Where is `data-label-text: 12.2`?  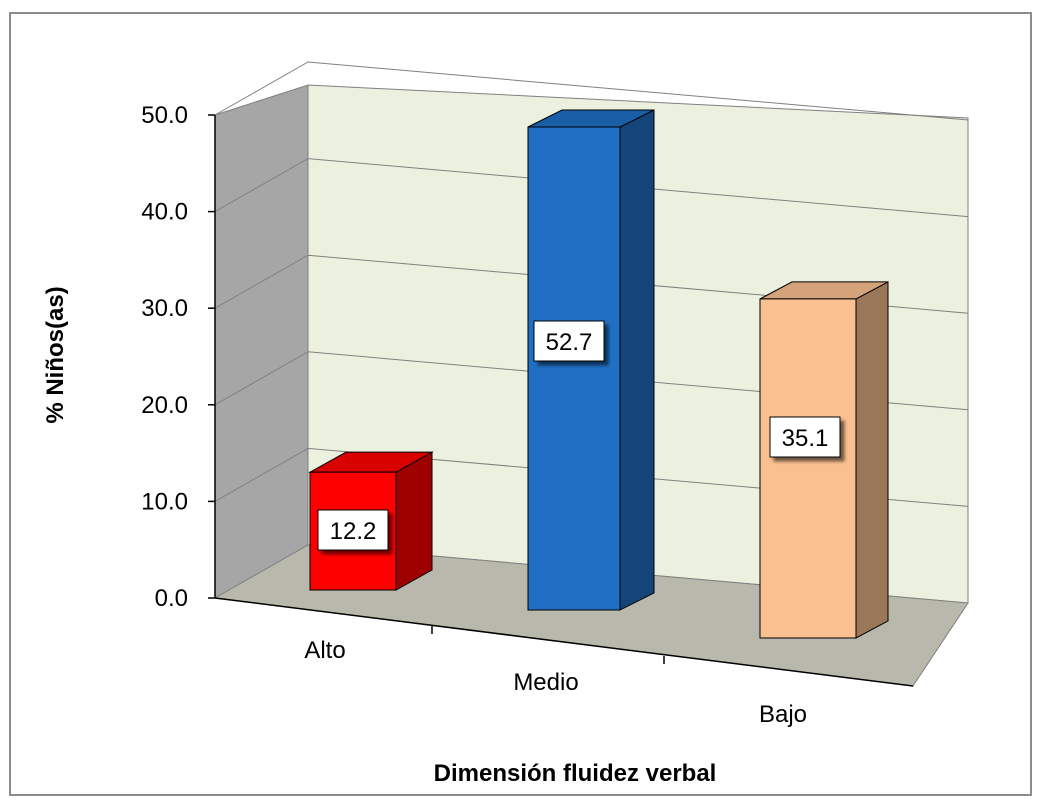 data-label-text: 12.2 is located at coordinates (353, 531).